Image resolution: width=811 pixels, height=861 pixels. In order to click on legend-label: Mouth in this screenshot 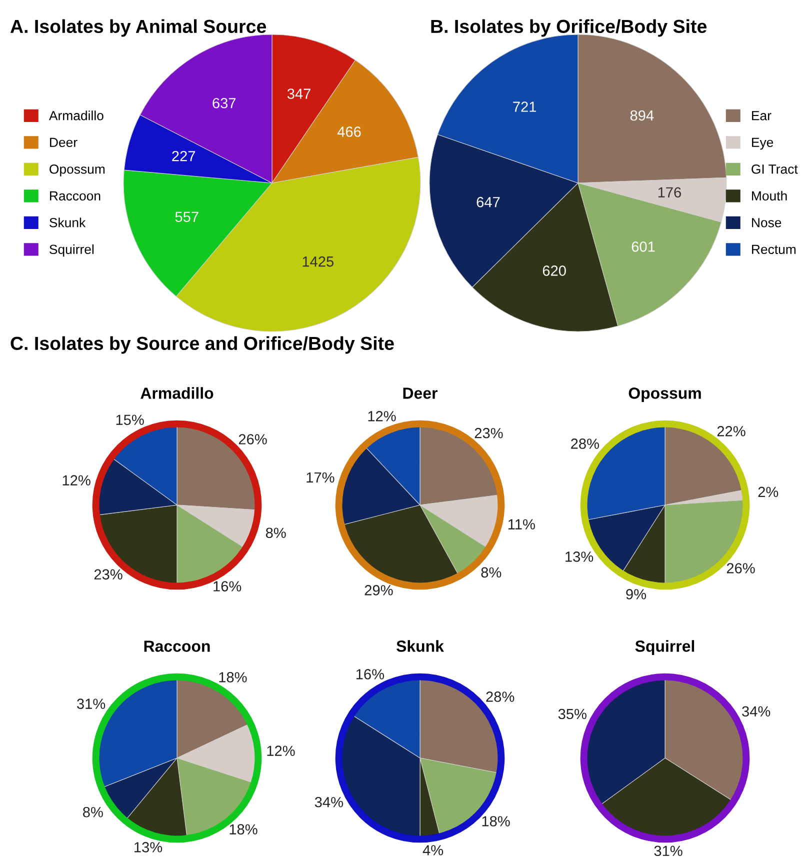, I will do `click(769, 195)`.